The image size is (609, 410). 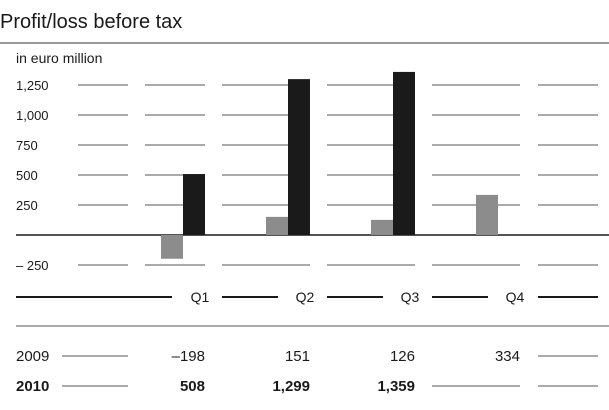 I want to click on chart-title: Profit/loss before tax, so click(x=91, y=22).